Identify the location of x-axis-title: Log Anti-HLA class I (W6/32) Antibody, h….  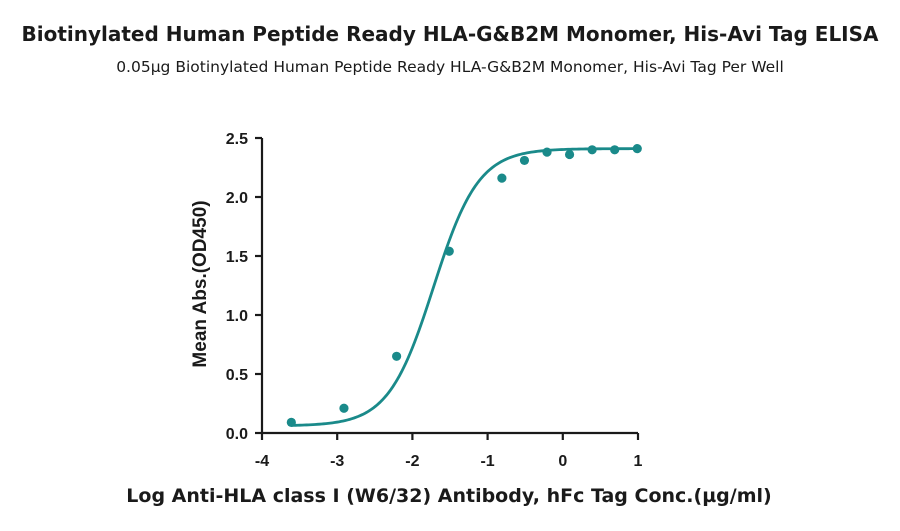
(448, 496).